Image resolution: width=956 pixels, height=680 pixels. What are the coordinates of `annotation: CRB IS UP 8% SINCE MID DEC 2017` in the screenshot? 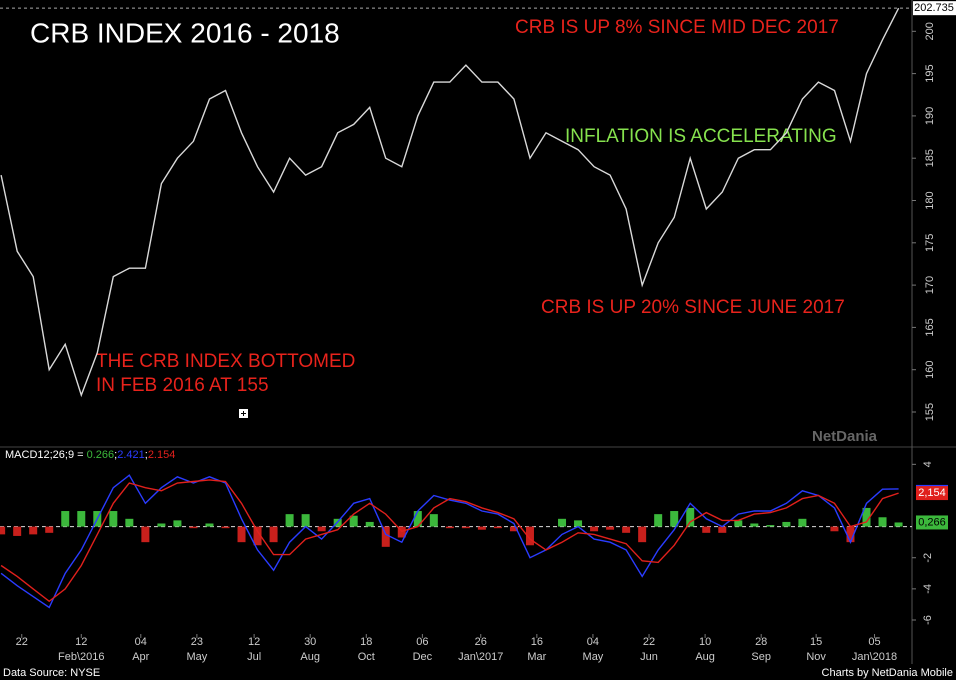 It's located at (677, 27).